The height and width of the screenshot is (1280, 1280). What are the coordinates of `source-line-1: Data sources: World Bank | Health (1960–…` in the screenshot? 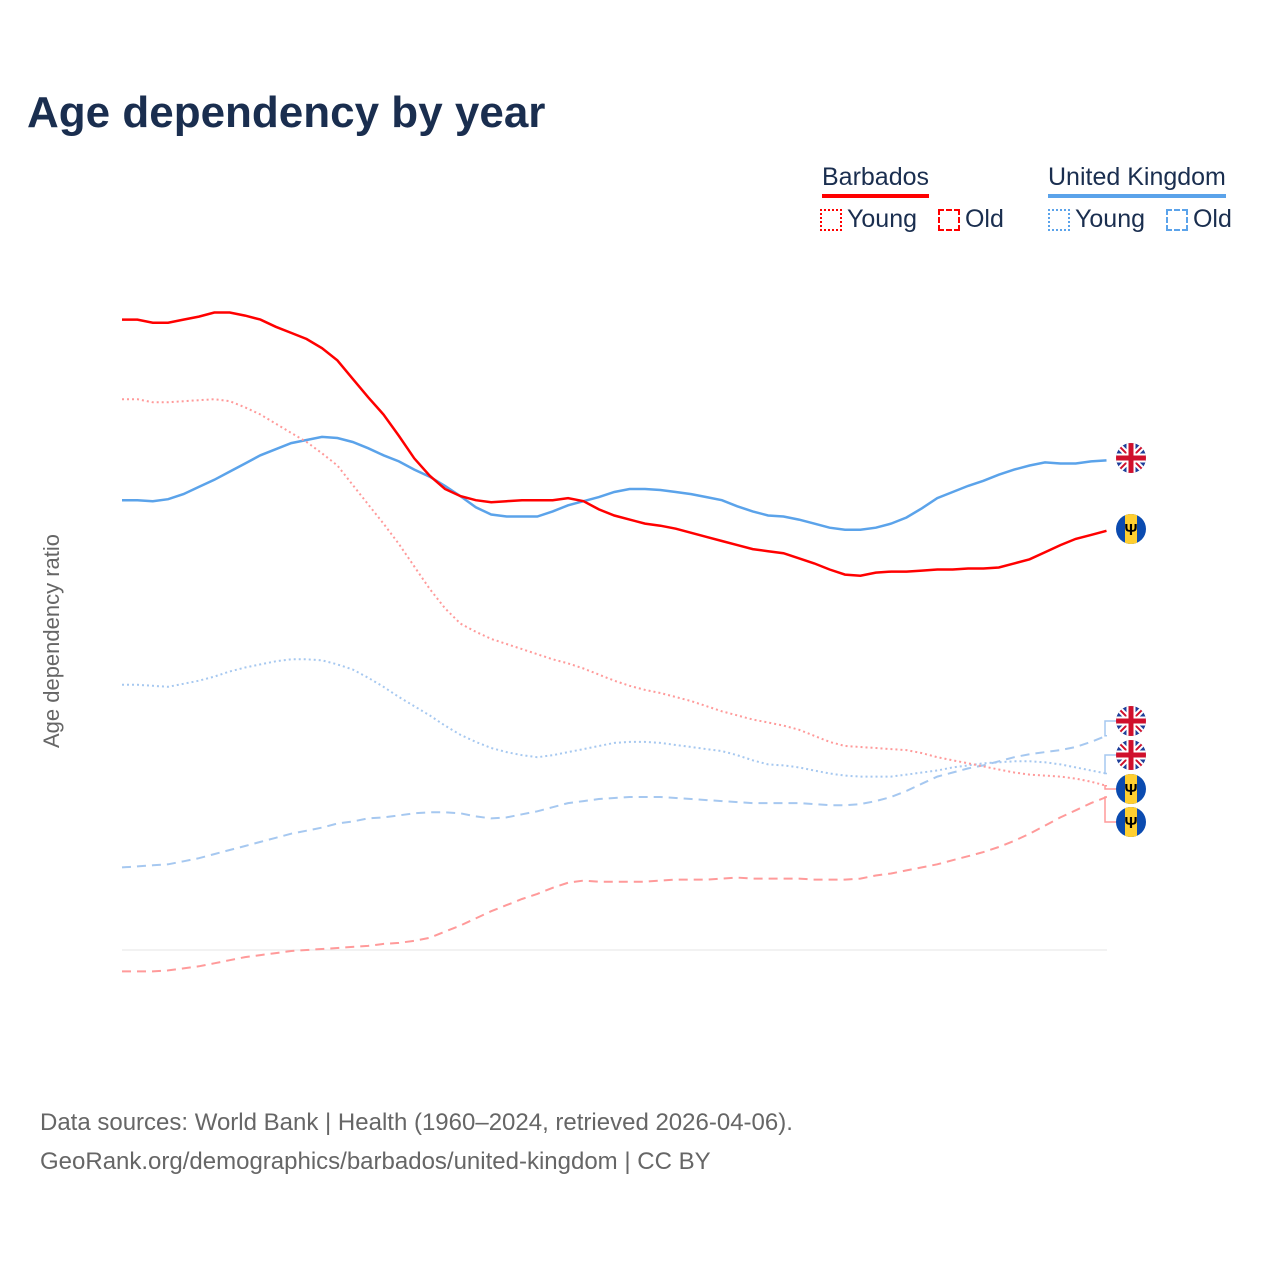 It's located at (416, 1122).